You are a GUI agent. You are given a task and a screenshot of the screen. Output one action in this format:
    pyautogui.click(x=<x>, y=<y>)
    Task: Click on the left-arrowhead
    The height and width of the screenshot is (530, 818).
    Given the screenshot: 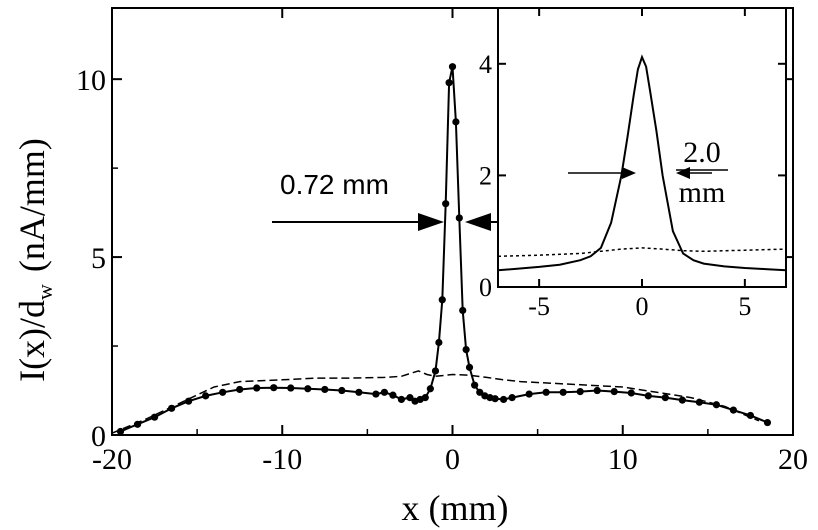 What is the action you would take?
    pyautogui.click(x=431, y=222)
    